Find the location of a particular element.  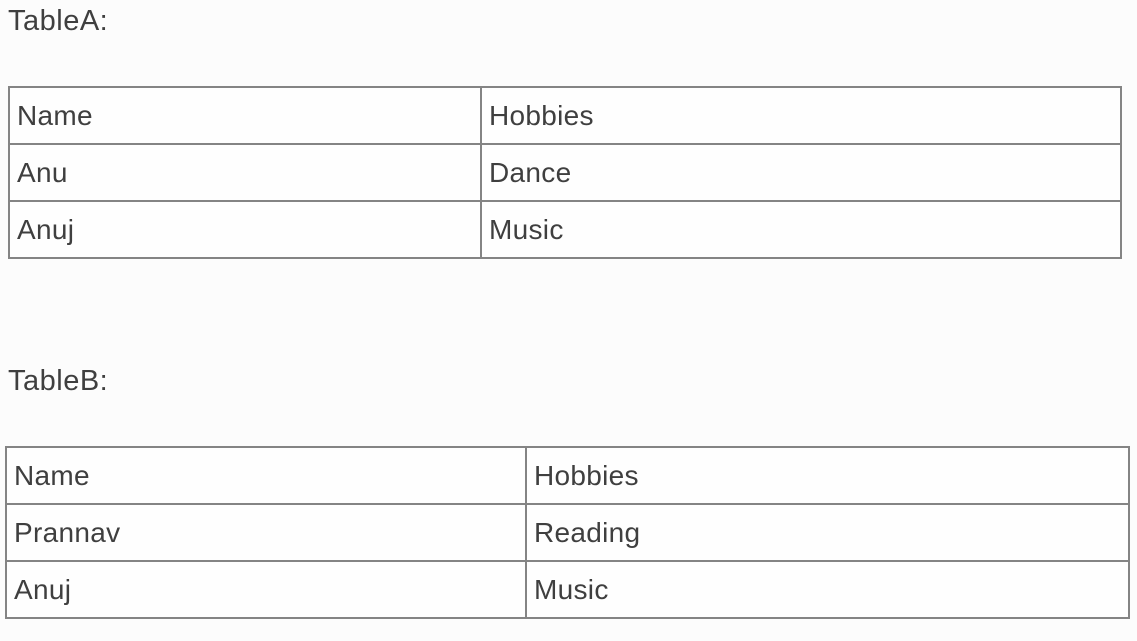

table-b-row-1: Prannav Reading is located at coordinates (567, 532).